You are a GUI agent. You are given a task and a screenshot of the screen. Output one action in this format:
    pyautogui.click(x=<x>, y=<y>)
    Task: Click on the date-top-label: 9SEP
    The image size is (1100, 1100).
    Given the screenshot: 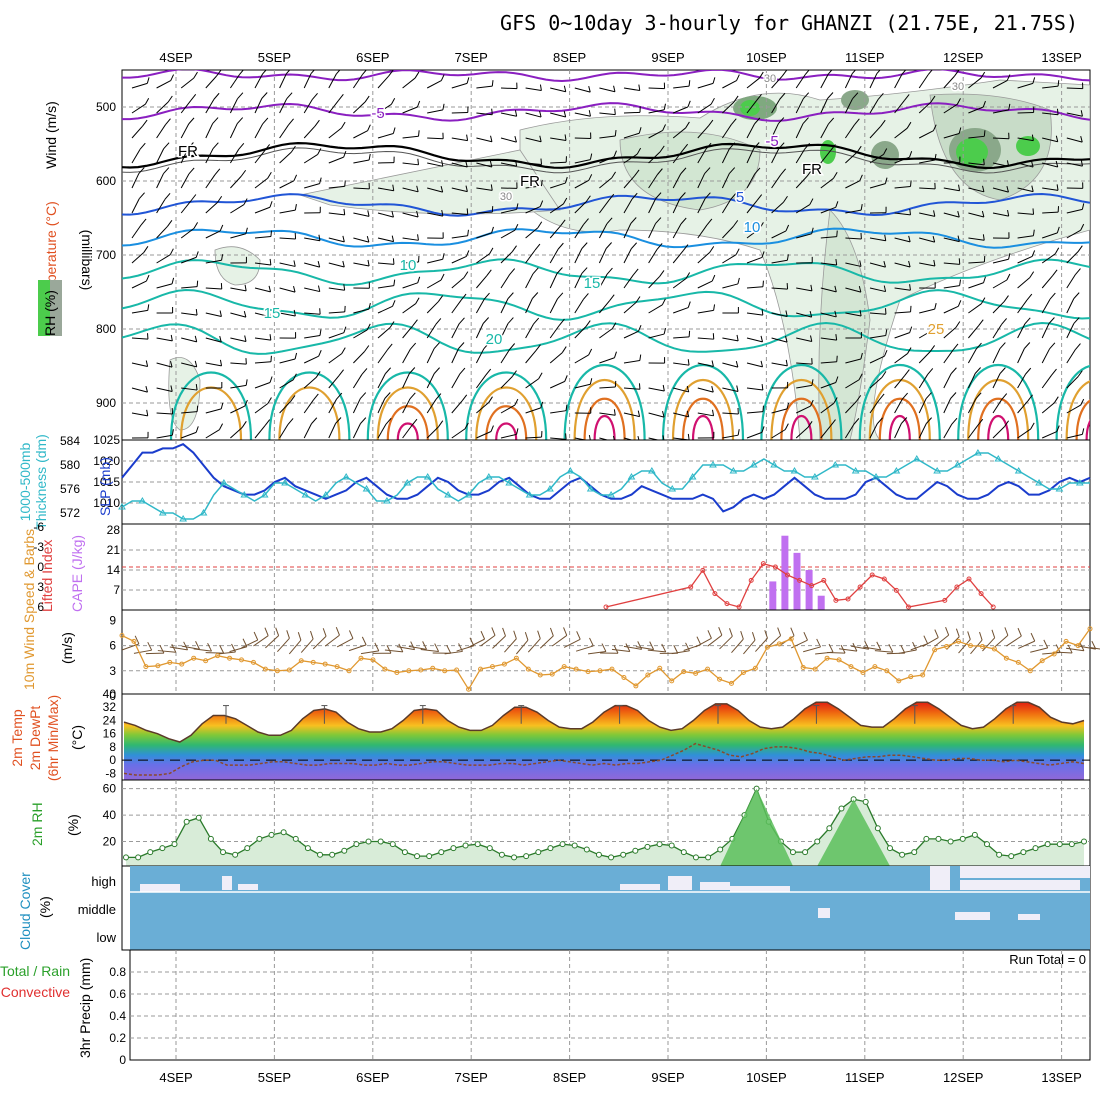 What is the action you would take?
    pyautogui.click(x=667, y=57)
    